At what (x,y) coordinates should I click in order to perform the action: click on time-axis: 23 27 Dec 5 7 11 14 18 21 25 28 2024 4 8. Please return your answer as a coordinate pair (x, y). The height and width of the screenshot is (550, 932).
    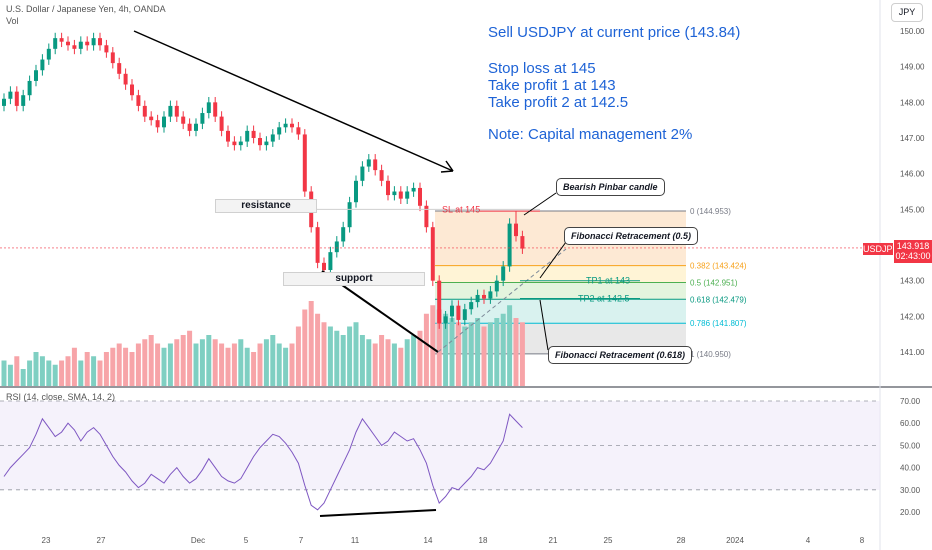
    Looking at the image, I should click on (453, 540).